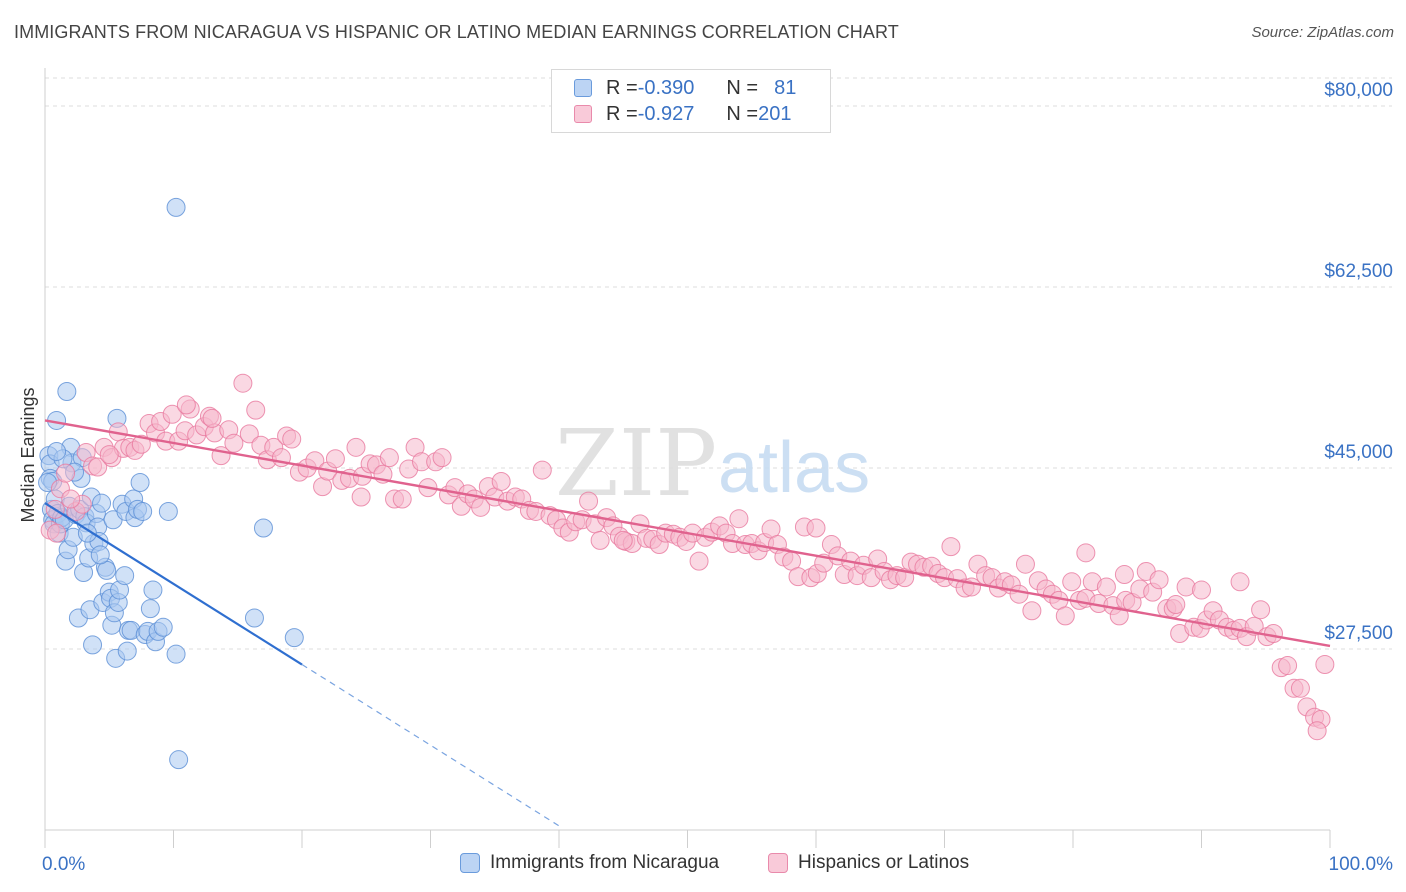 The height and width of the screenshot is (892, 1406). I want to click on legend-swatch-pink, so click(583, 114).